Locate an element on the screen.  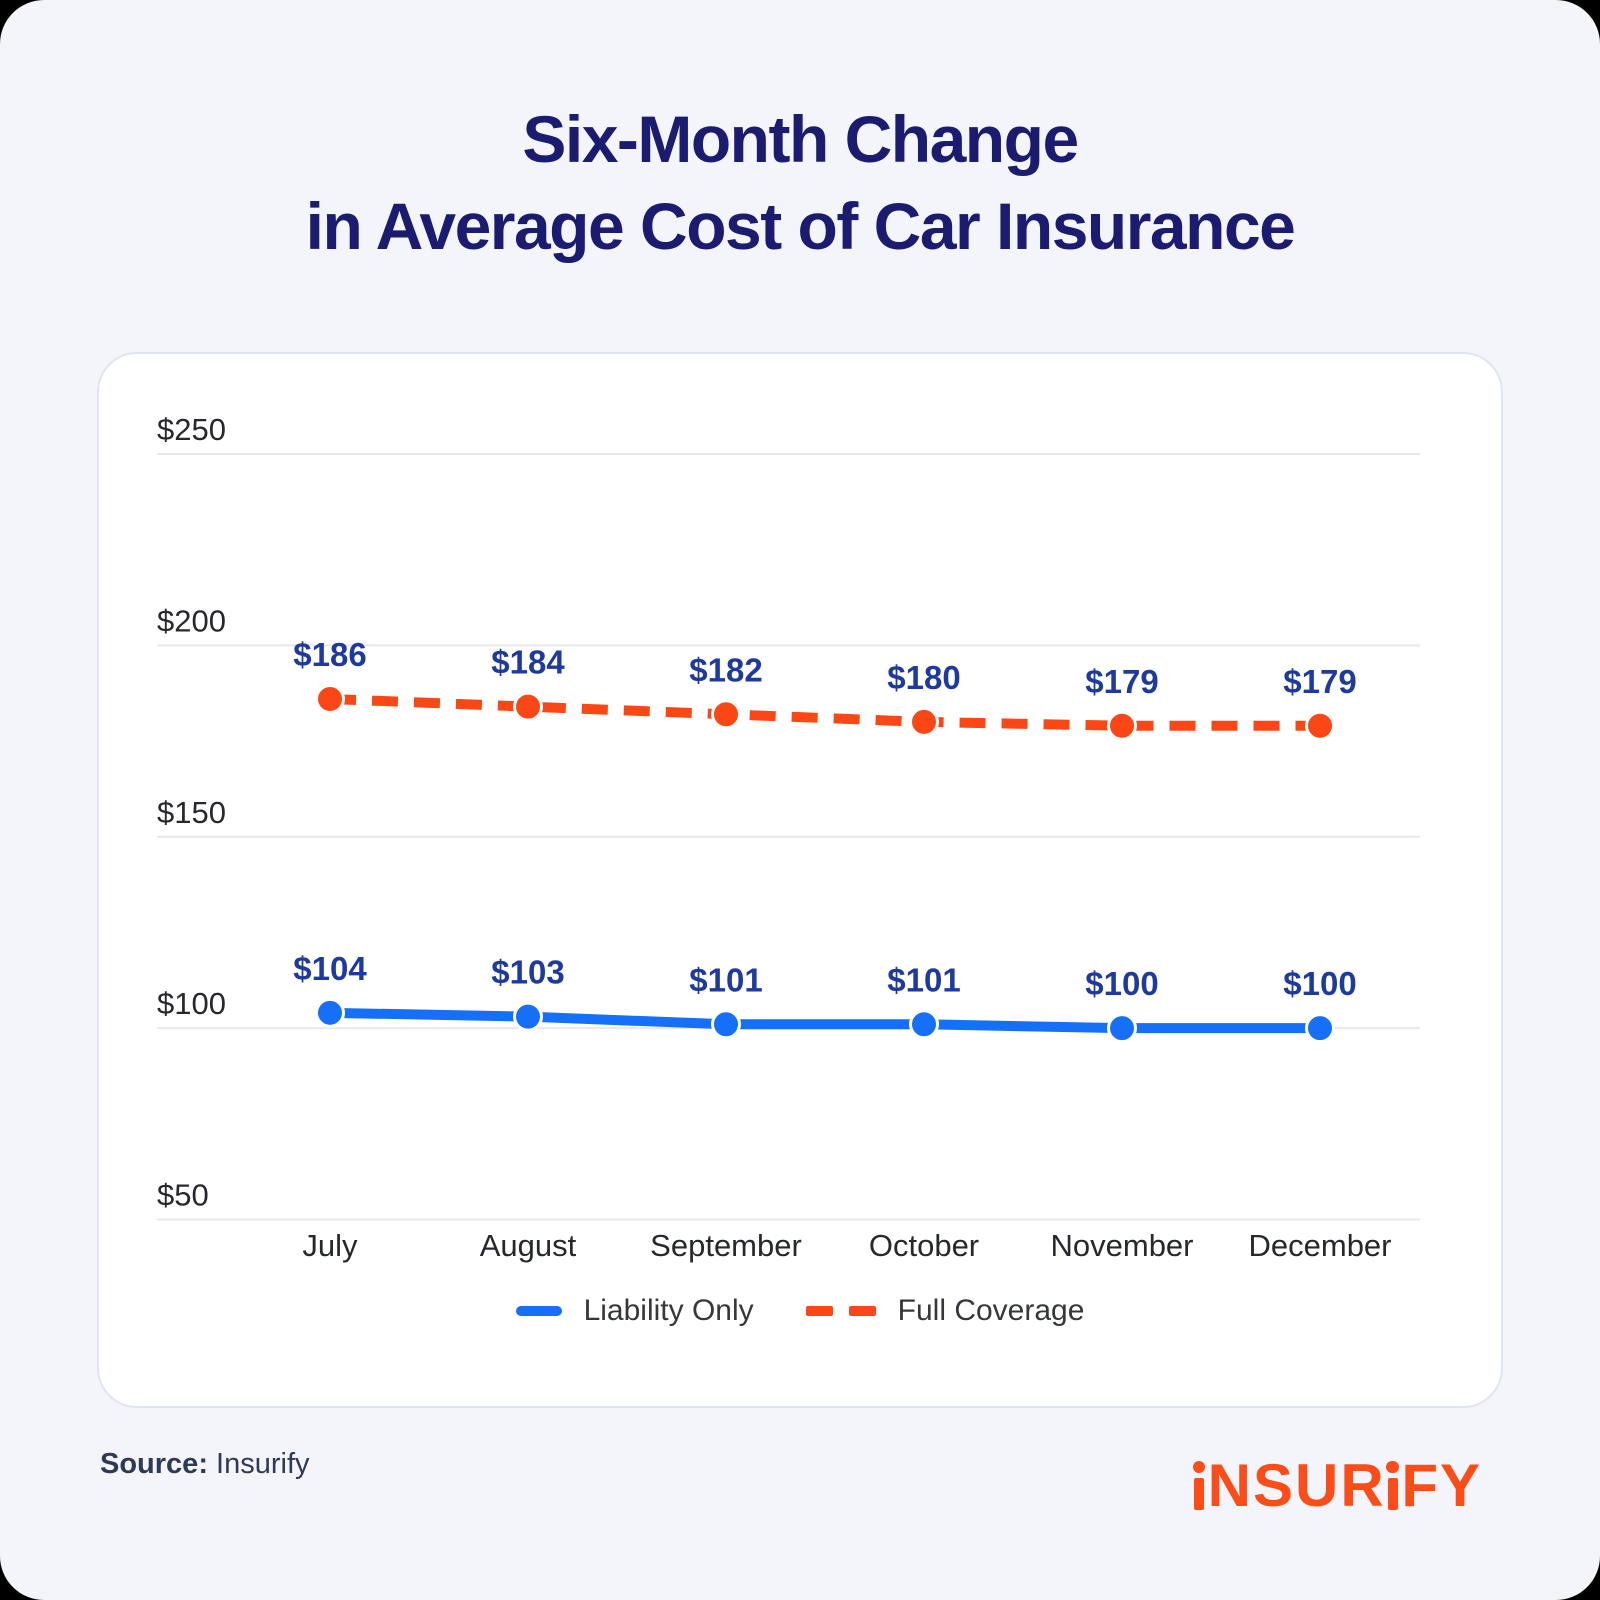
x-axis-label-october: October is located at coordinates (924, 1245).